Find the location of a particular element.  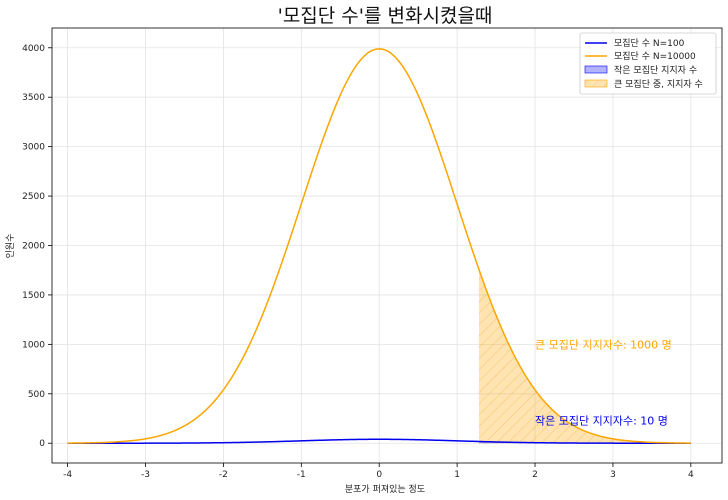

legend-box is located at coordinates (648, 63).